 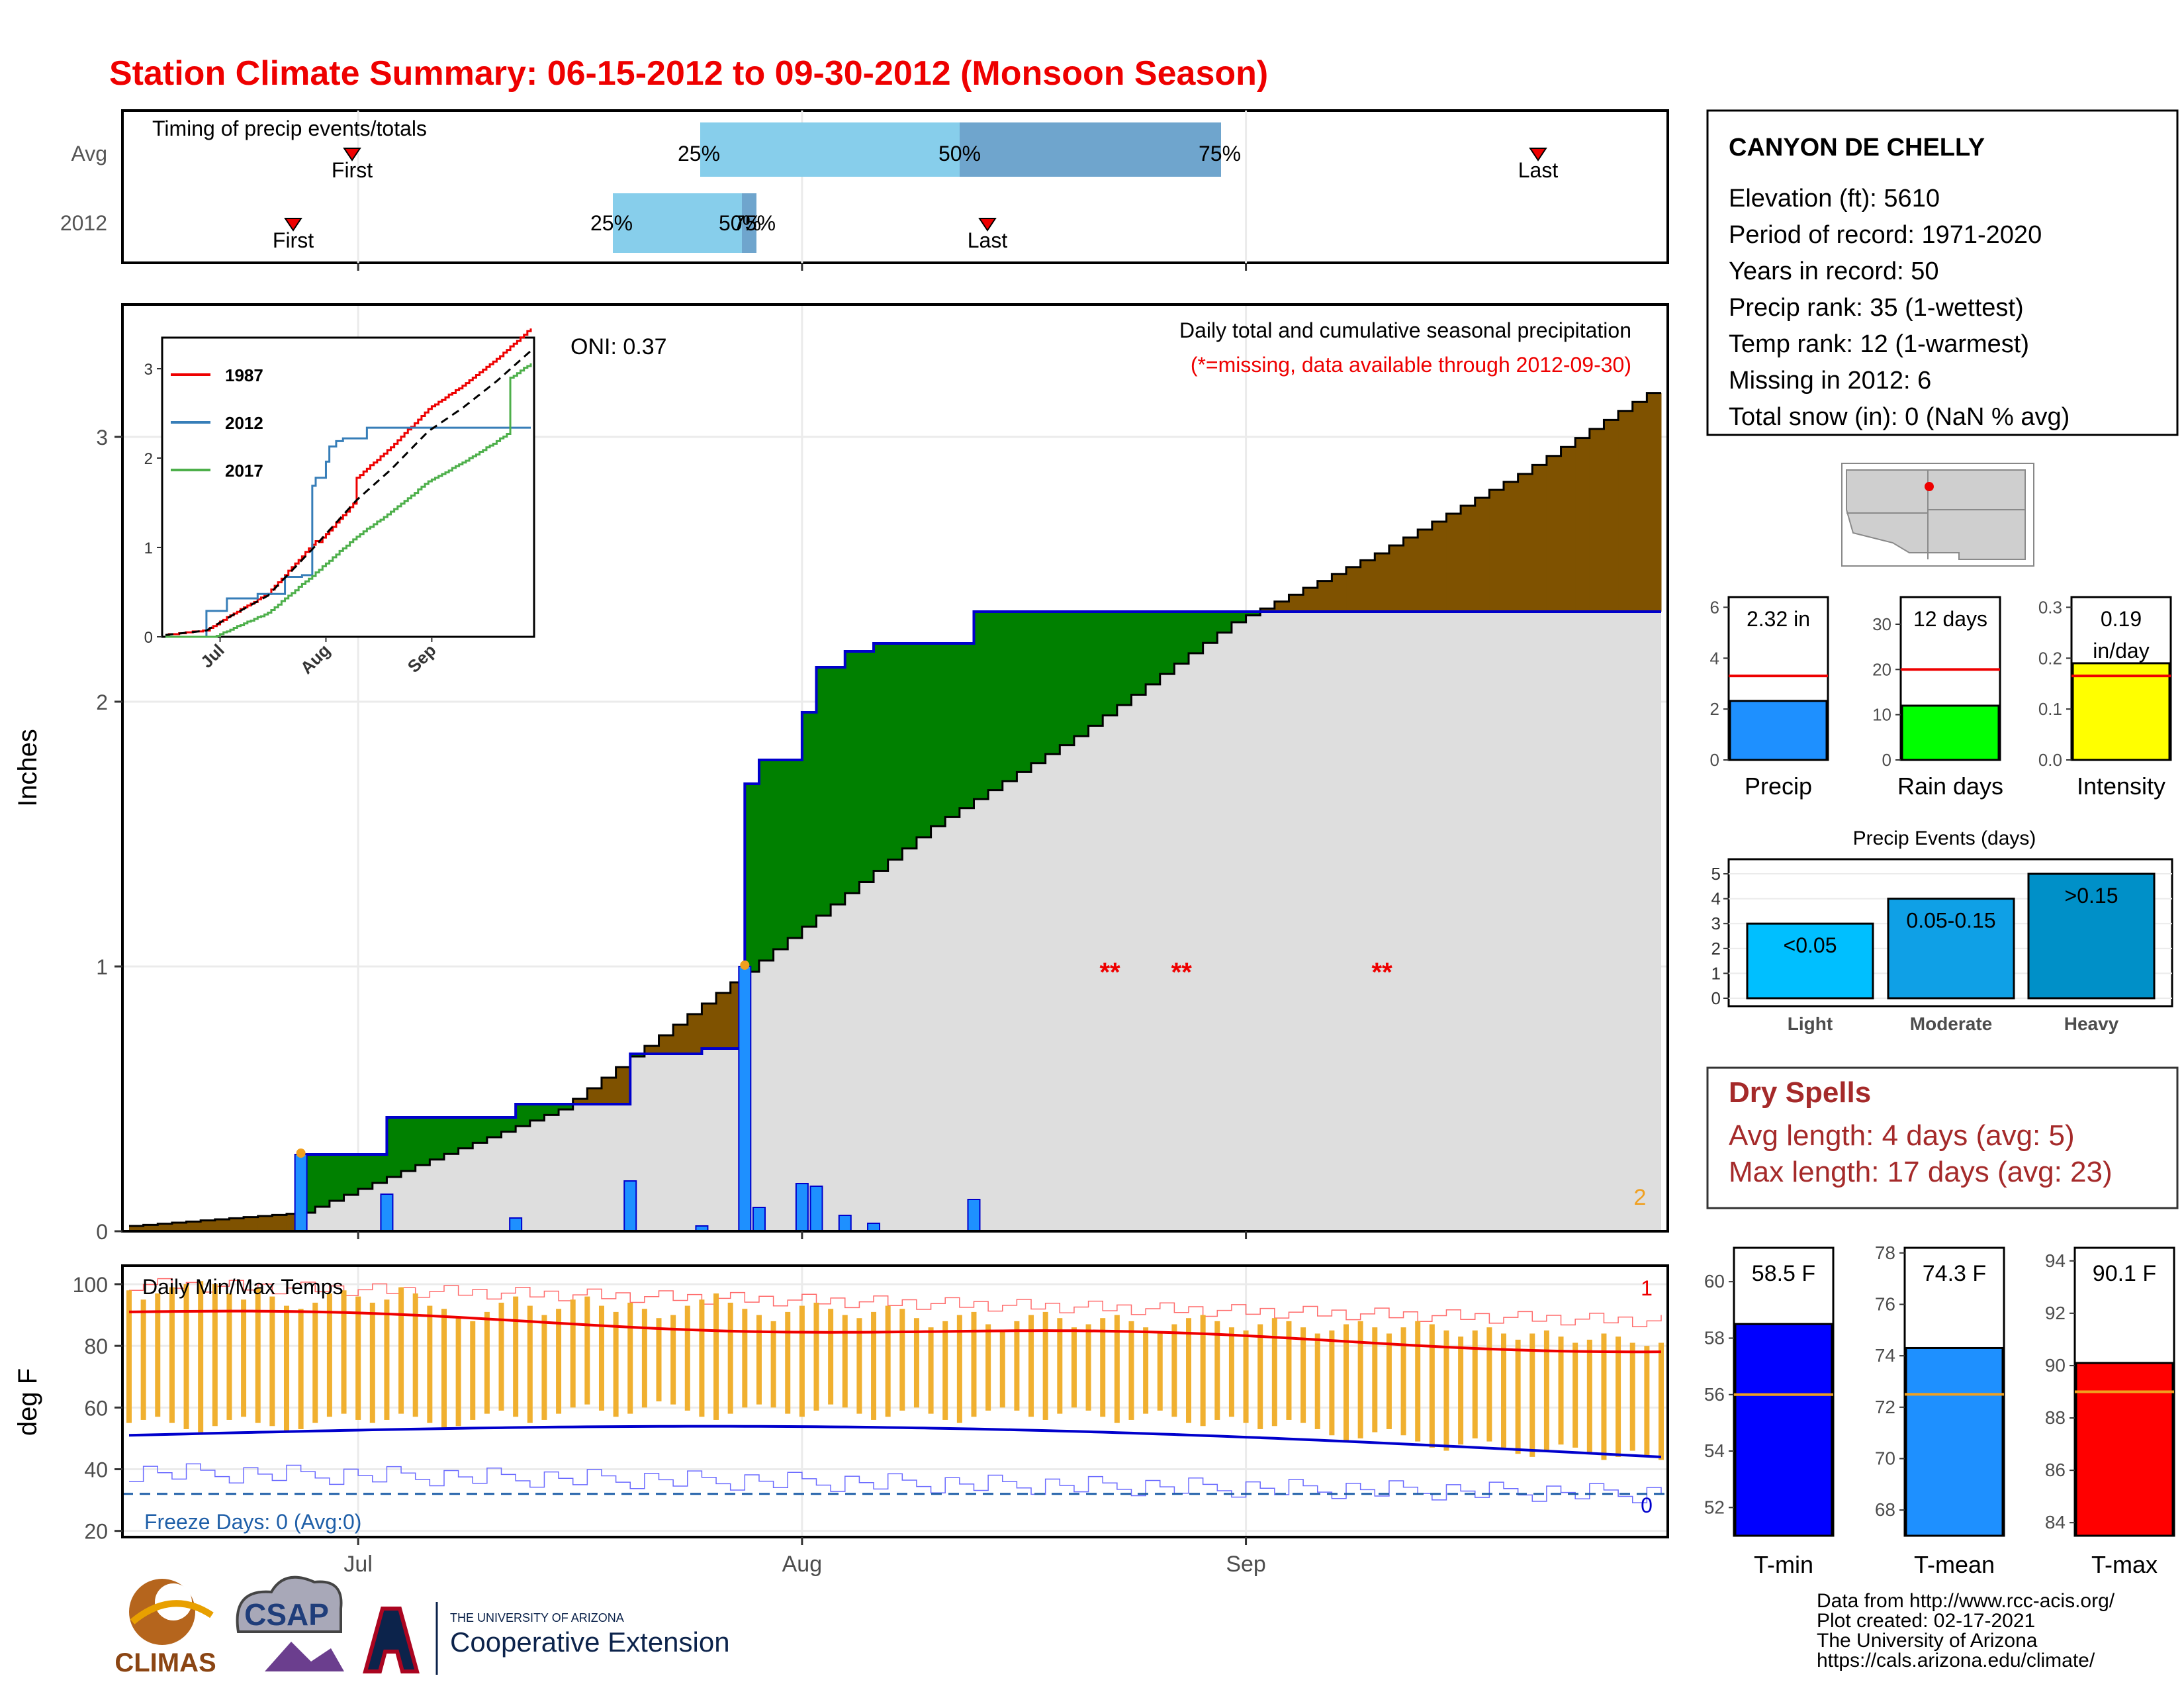 What do you see at coordinates (1966, 1601) in the screenshot?
I see `footer-line: Data from http://www.rcc-acis.org/` at bounding box center [1966, 1601].